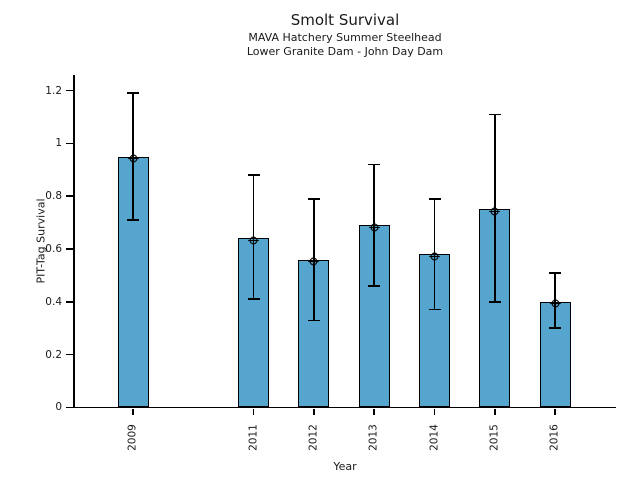 The width and height of the screenshot is (640, 480). Describe the element at coordinates (374, 411) in the screenshot. I see `x-tick-2013` at that location.